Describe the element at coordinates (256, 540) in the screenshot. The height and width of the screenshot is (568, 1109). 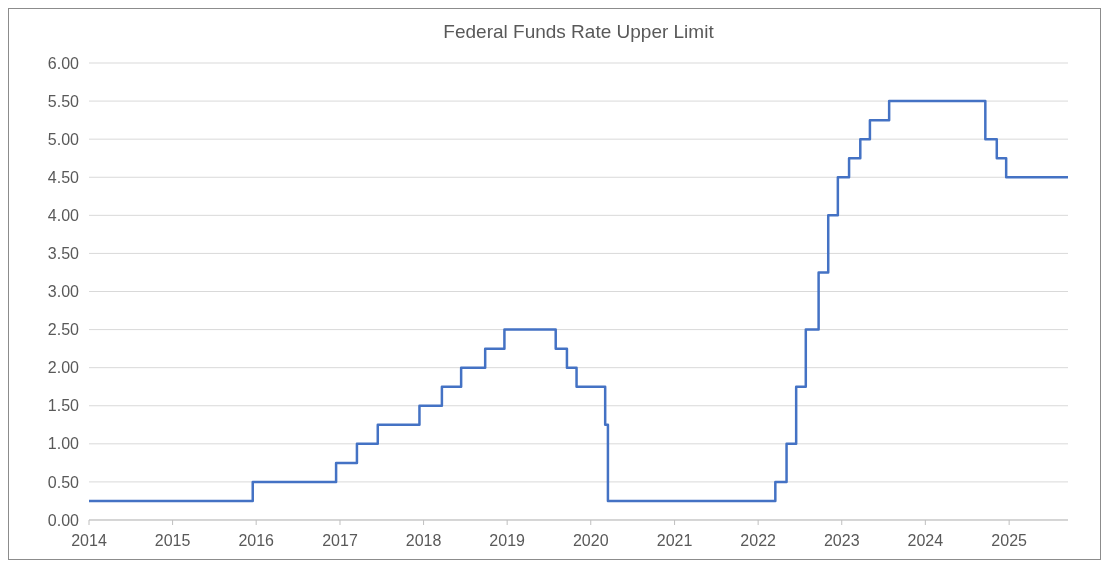
I see `x-tick-label: 2016` at that location.